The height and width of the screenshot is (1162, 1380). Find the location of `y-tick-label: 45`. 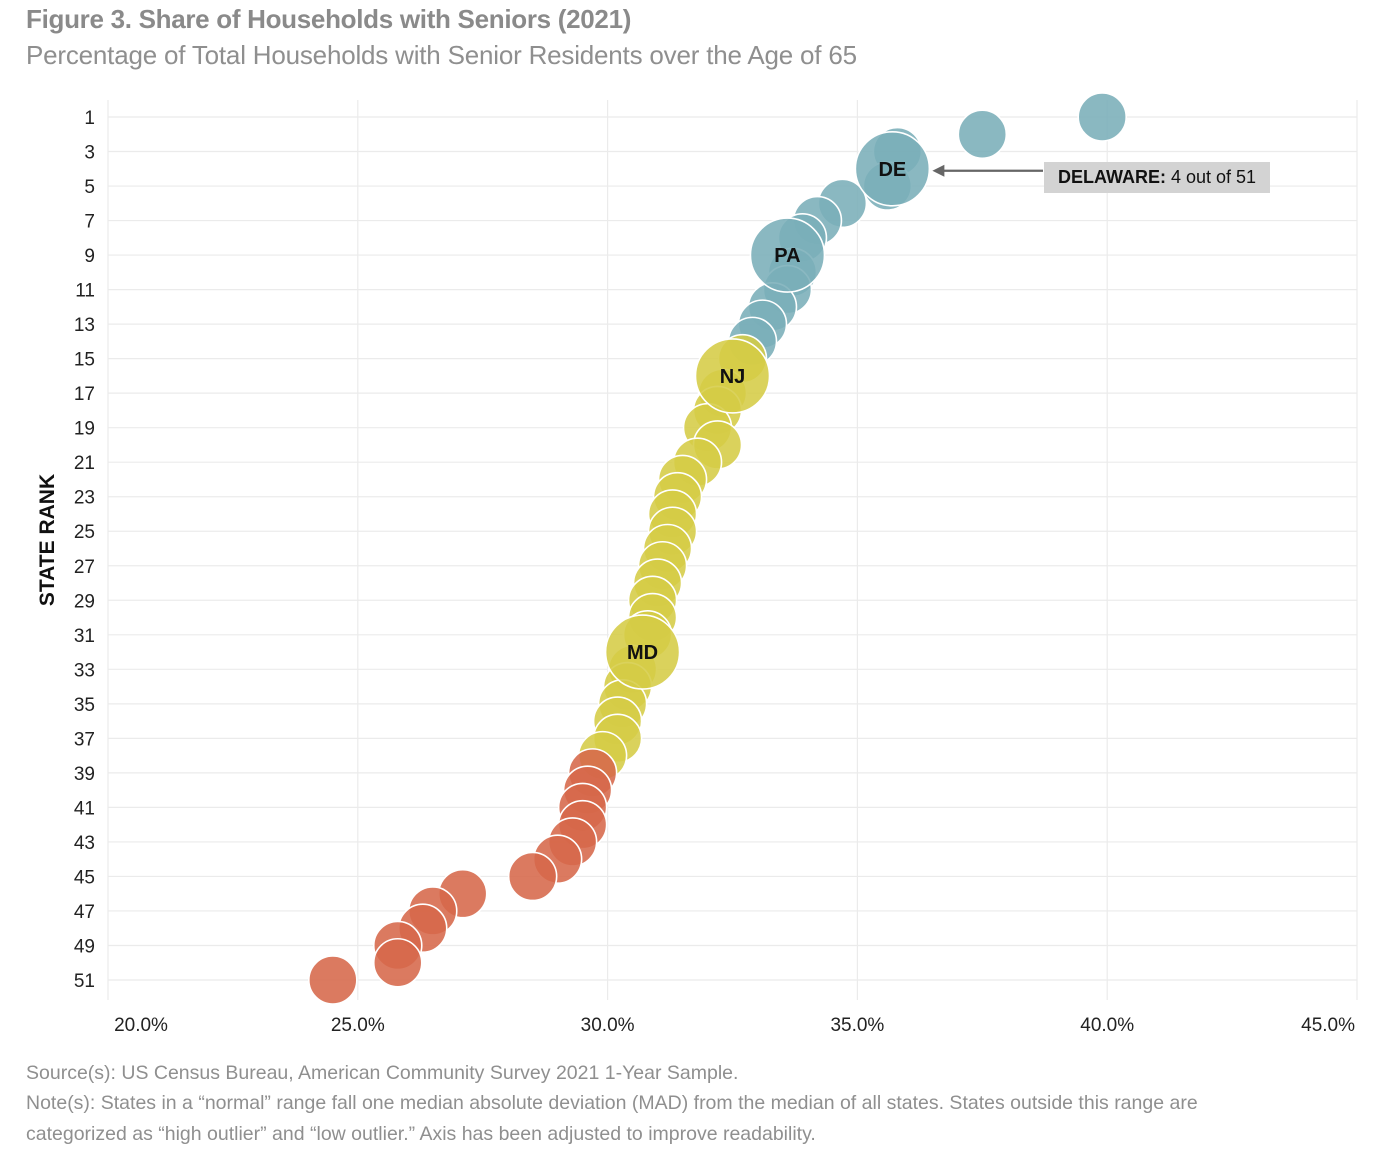

y-tick-label: 45 is located at coordinates (84, 877).